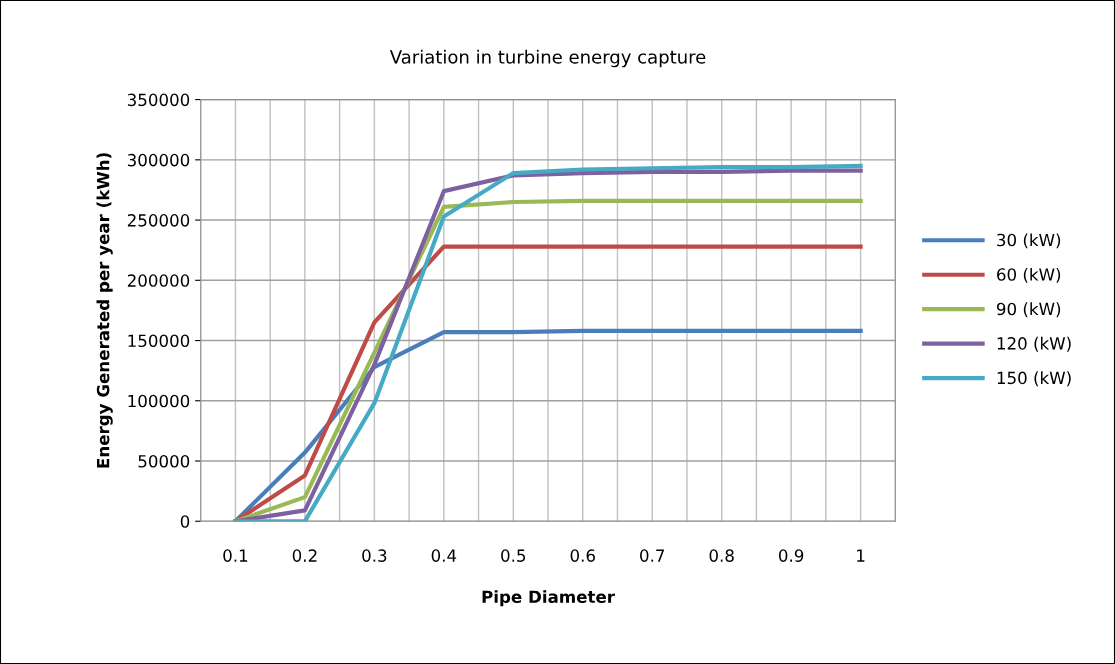 This screenshot has height=664, width=1115. Describe the element at coordinates (861, 555) in the screenshot. I see `x-tick-label: 1` at that location.